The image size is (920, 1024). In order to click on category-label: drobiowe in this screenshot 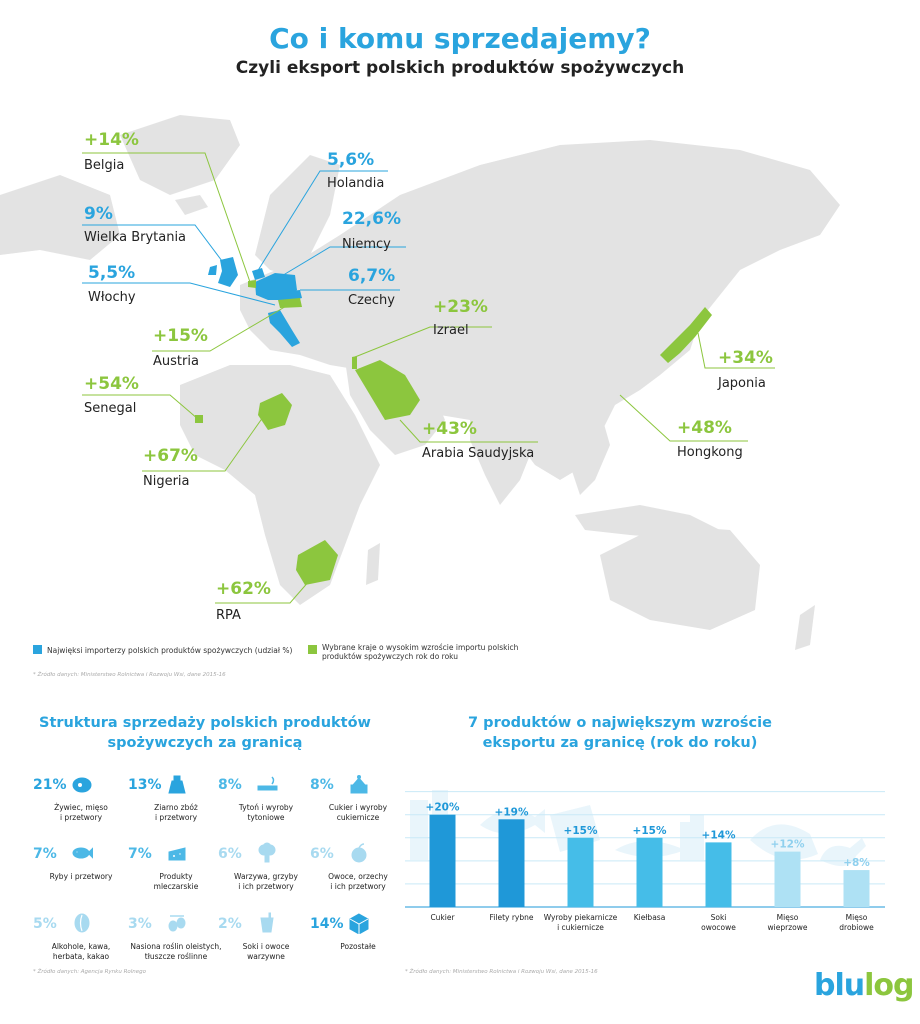, I will do `click(856, 927)`.